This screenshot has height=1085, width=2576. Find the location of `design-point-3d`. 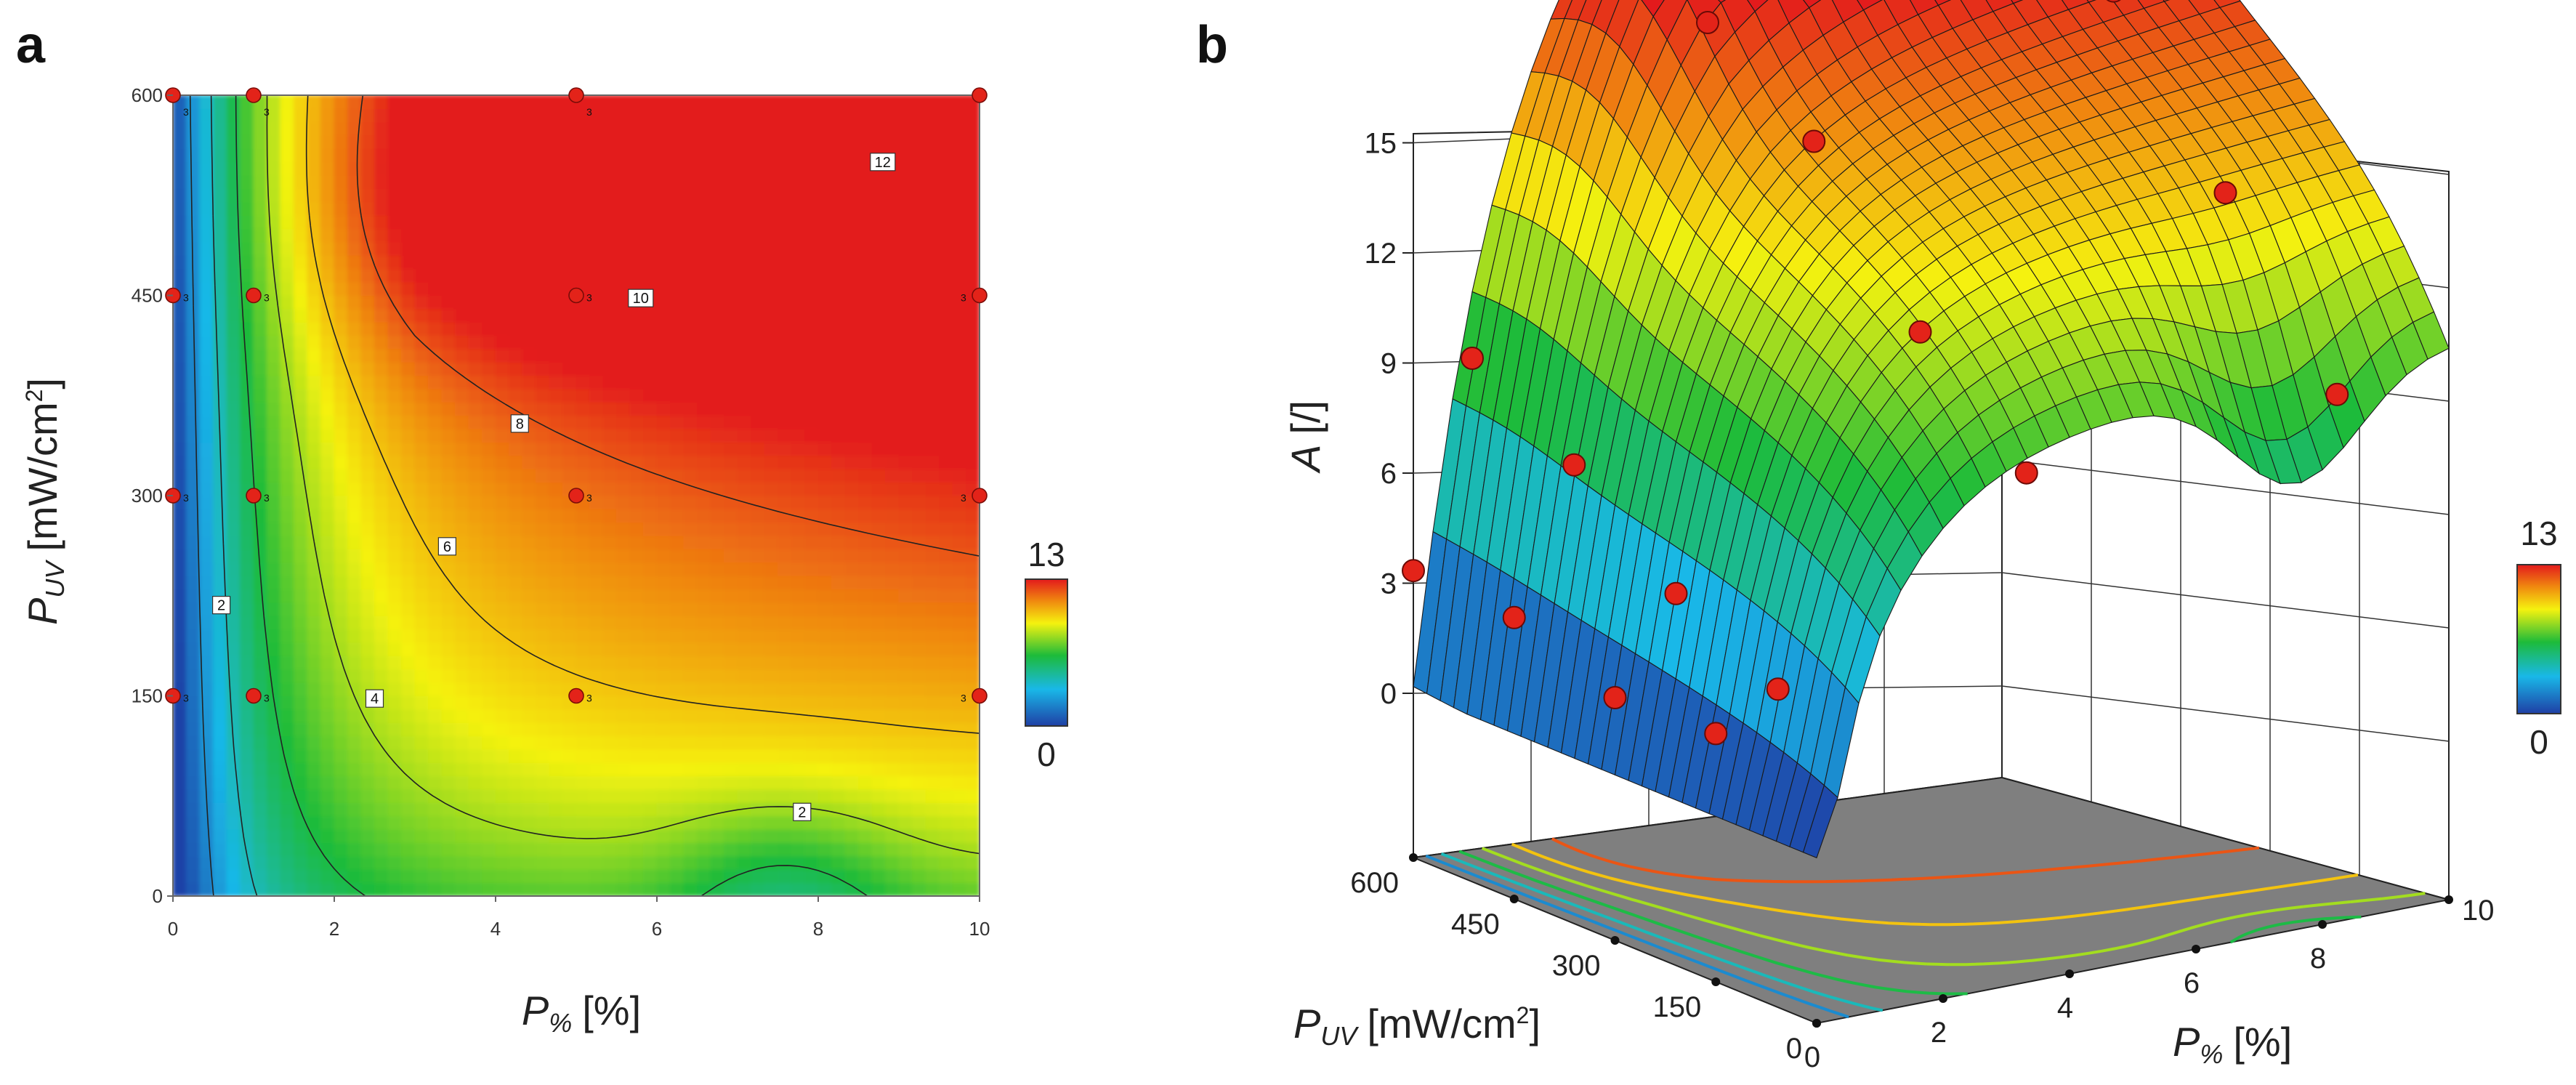

design-point-3d is located at coordinates (1414, 571).